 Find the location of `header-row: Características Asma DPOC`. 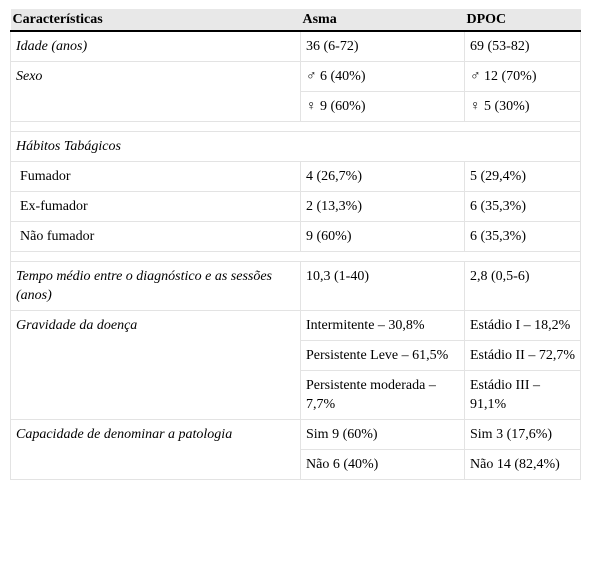

header-row: Características Asma DPOC is located at coordinates (295, 20).